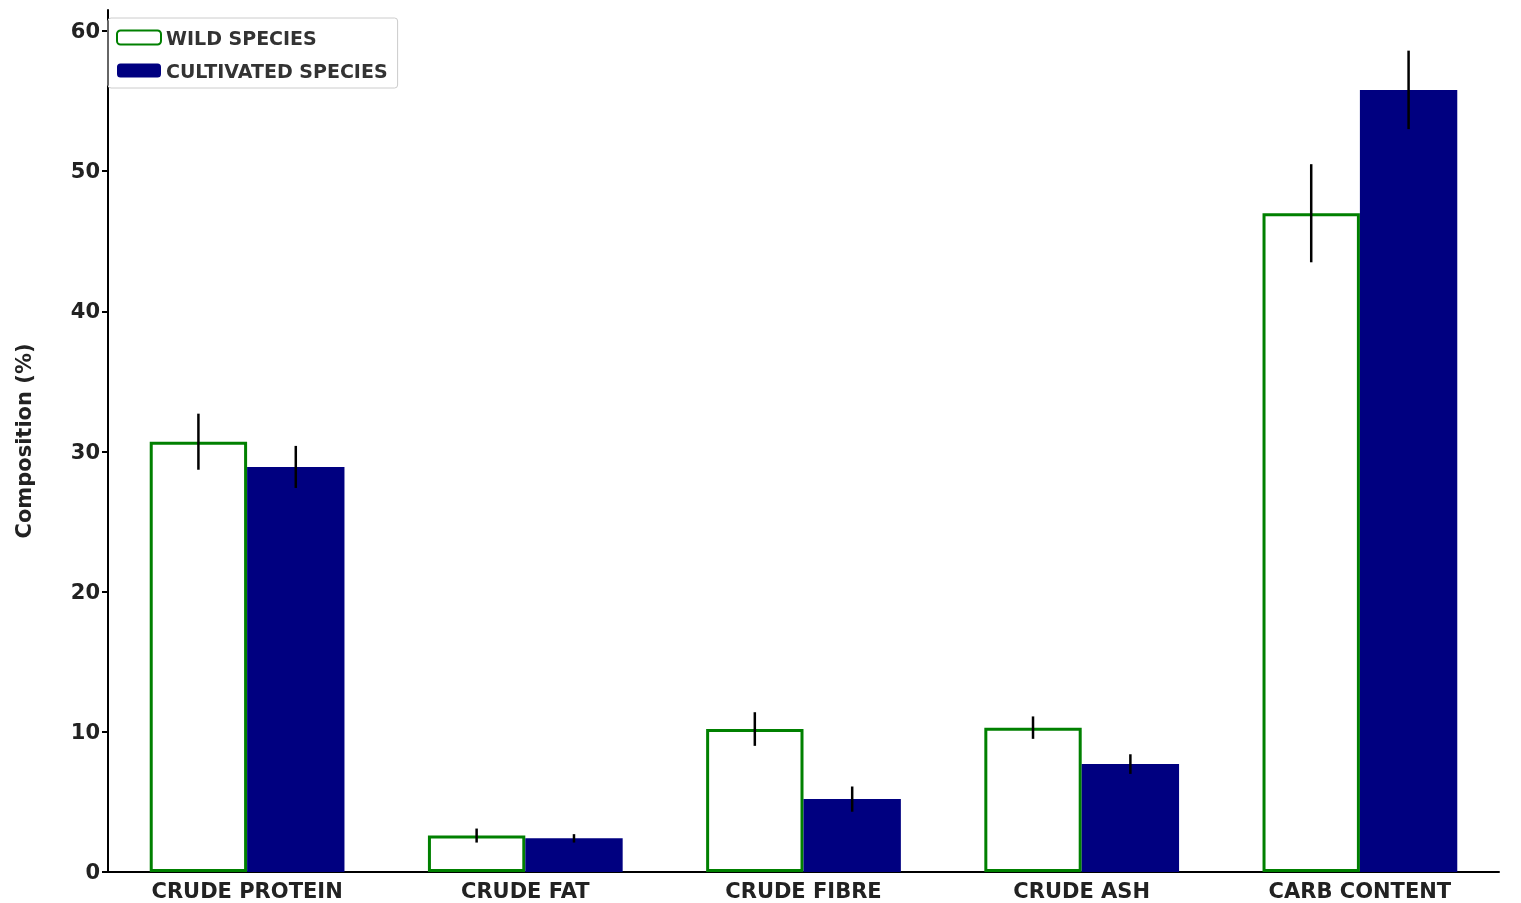 The width and height of the screenshot is (1521, 903). Describe the element at coordinates (92, 872) in the screenshot. I see `y-tick-label: 0` at that location.